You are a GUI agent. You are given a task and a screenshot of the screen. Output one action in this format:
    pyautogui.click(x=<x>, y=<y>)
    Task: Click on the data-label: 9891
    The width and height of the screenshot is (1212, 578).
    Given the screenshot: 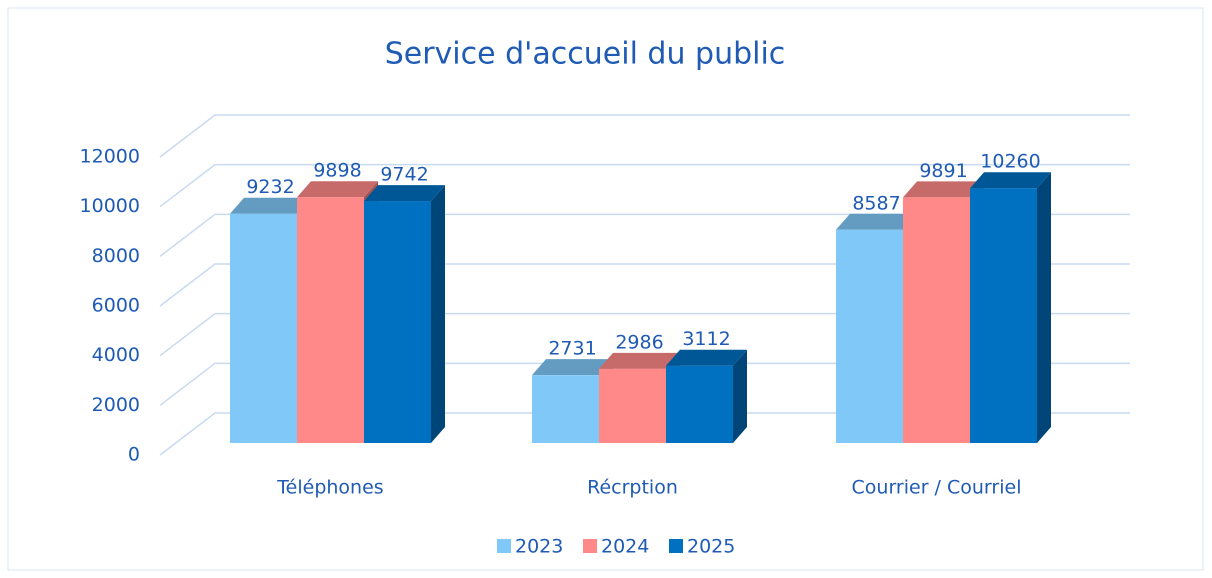 What is the action you would take?
    pyautogui.click(x=943, y=171)
    